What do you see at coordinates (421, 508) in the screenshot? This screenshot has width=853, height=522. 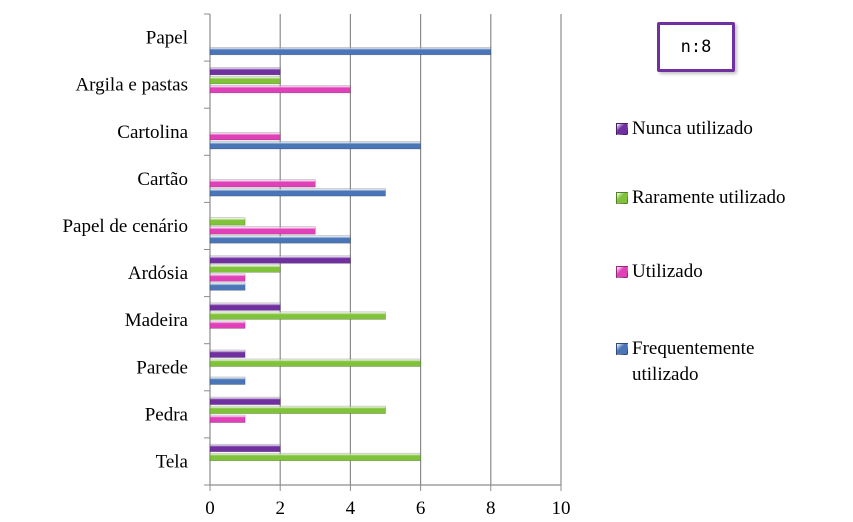 I see `x-tick-label: 6` at bounding box center [421, 508].